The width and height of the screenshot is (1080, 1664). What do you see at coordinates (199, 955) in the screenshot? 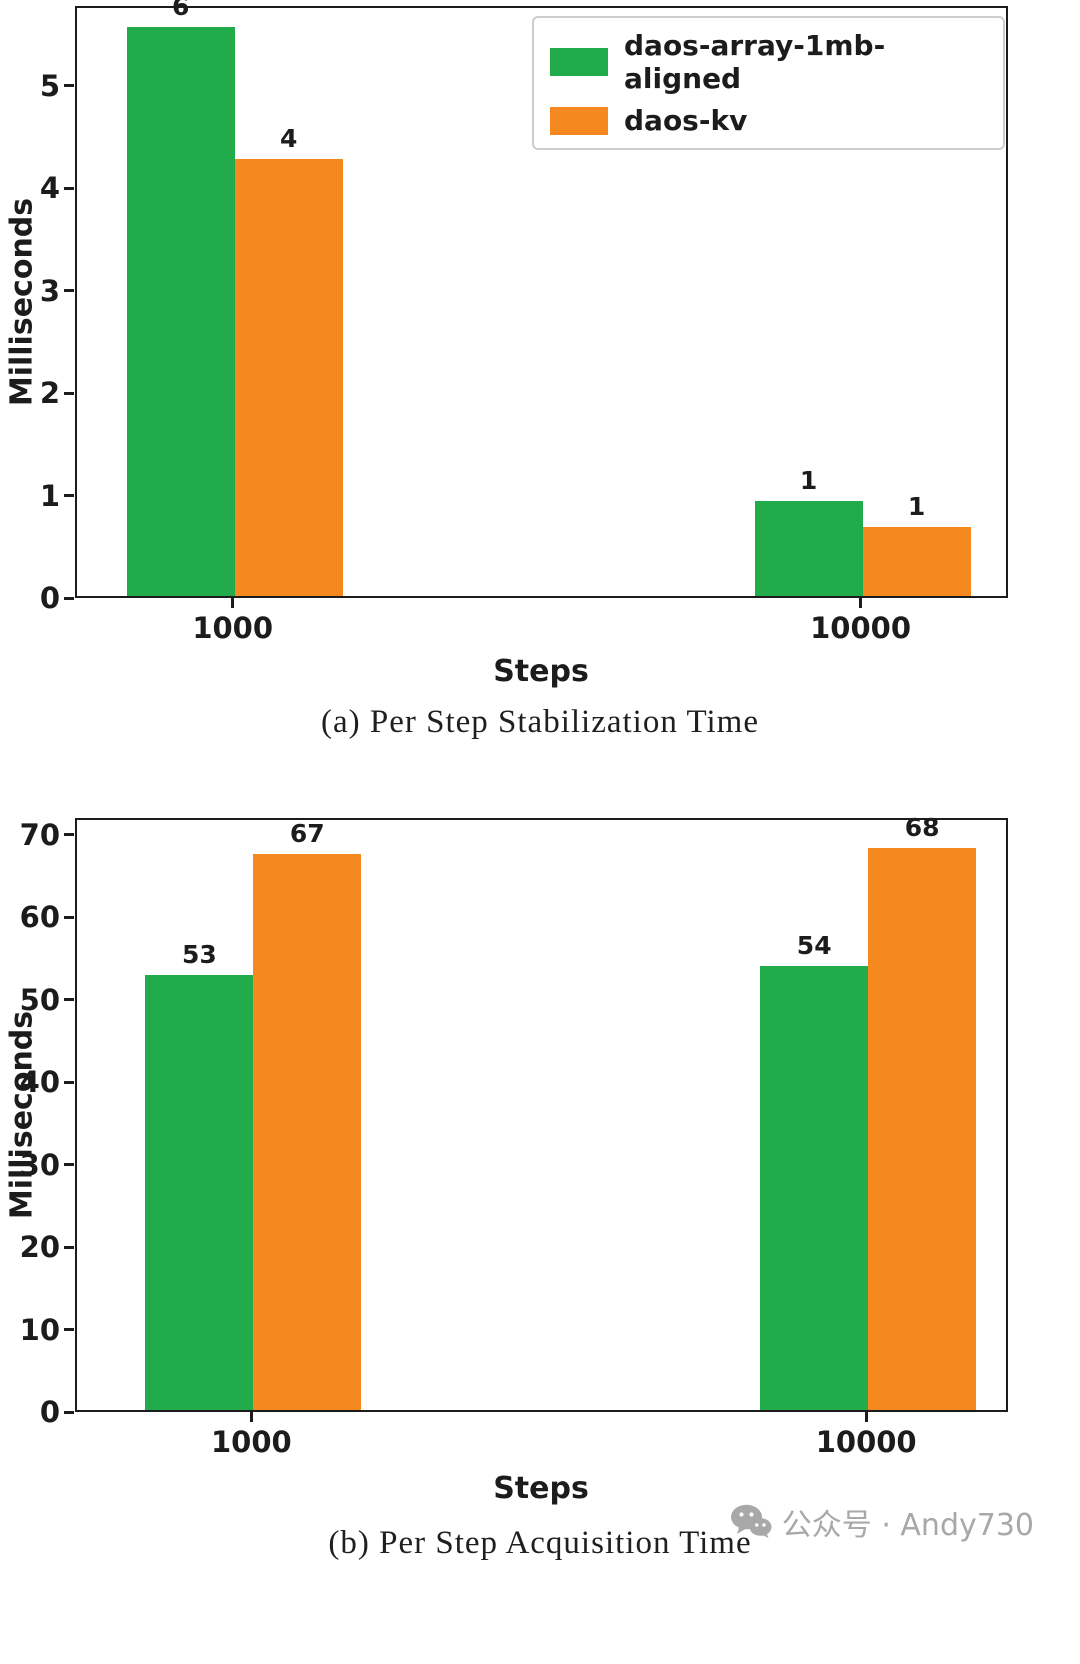
I see `bar-value-label: 53` at bounding box center [199, 955].